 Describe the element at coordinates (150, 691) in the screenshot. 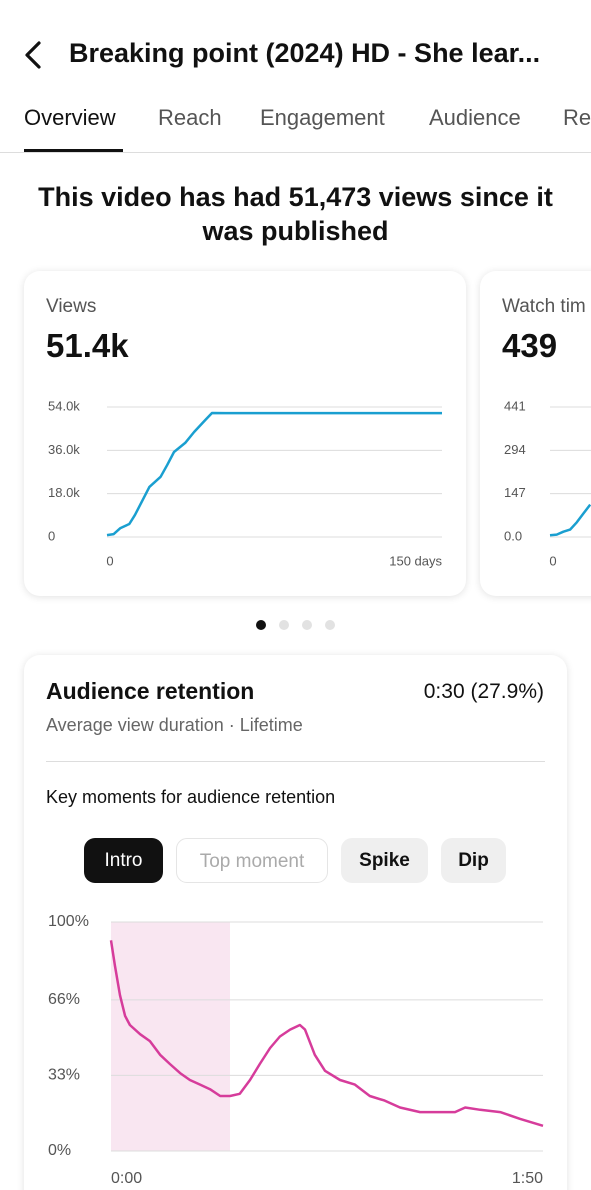

I see `section-title: Audience retention` at that location.